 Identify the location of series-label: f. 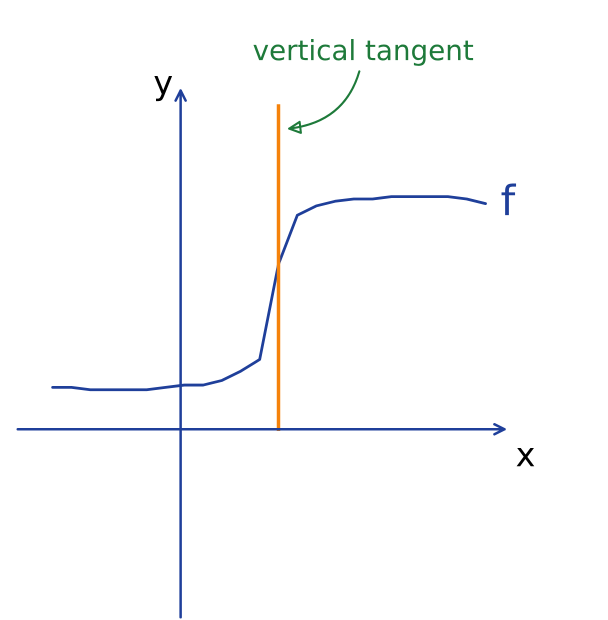
(509, 199).